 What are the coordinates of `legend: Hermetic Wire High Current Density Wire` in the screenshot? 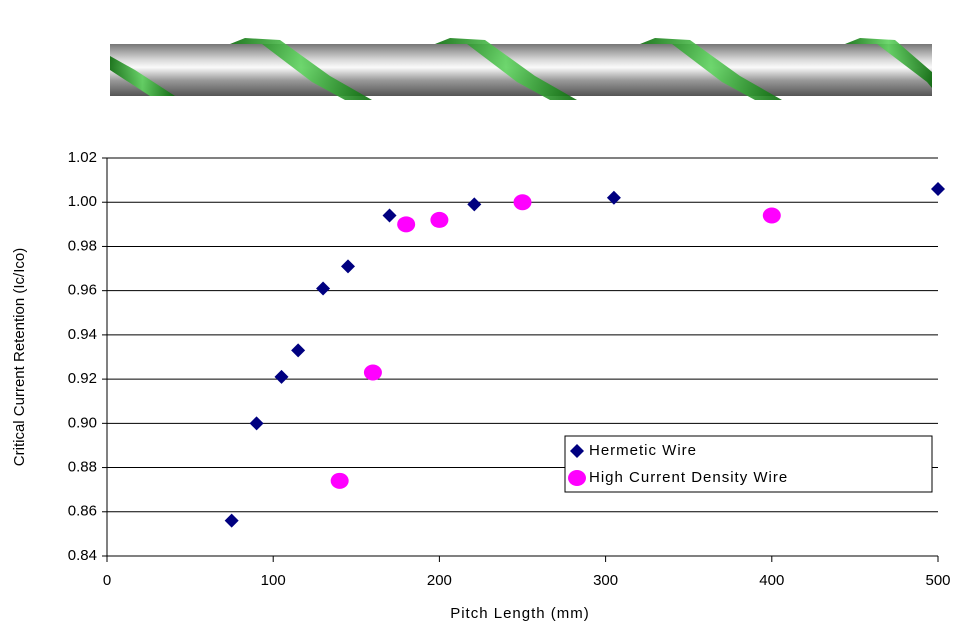 It's located at (748, 464).